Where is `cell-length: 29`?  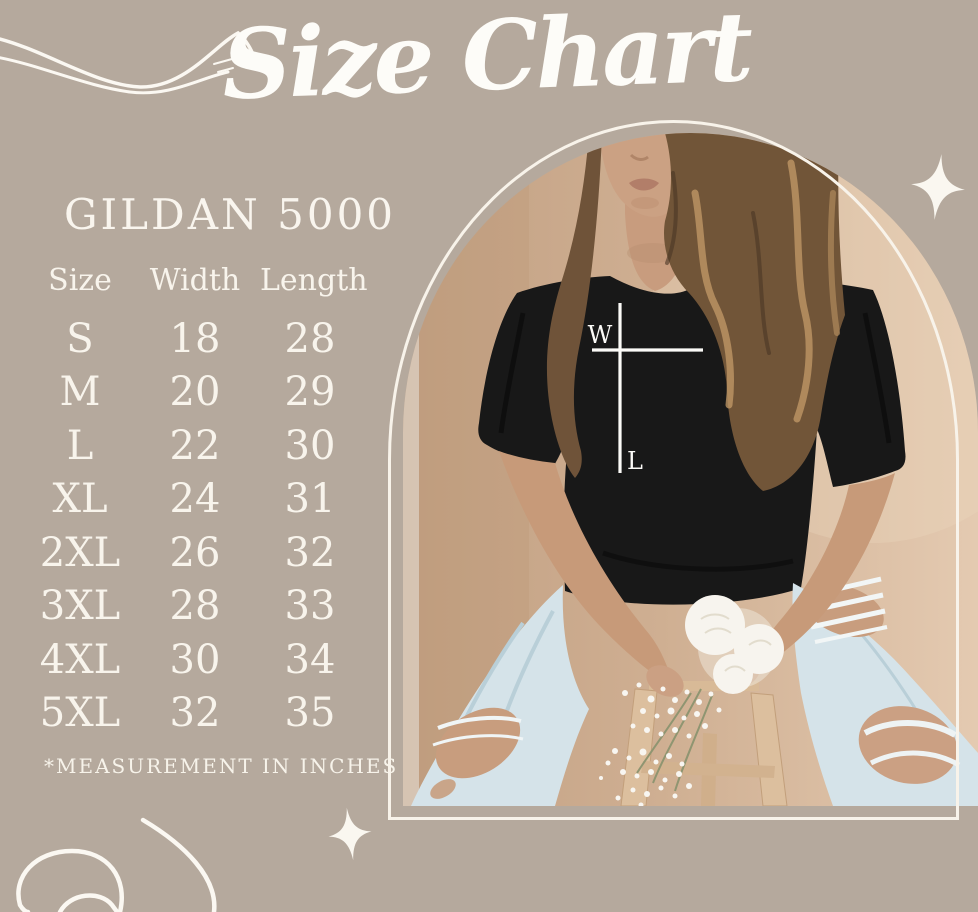
cell-length: 29 is located at coordinates (310, 392).